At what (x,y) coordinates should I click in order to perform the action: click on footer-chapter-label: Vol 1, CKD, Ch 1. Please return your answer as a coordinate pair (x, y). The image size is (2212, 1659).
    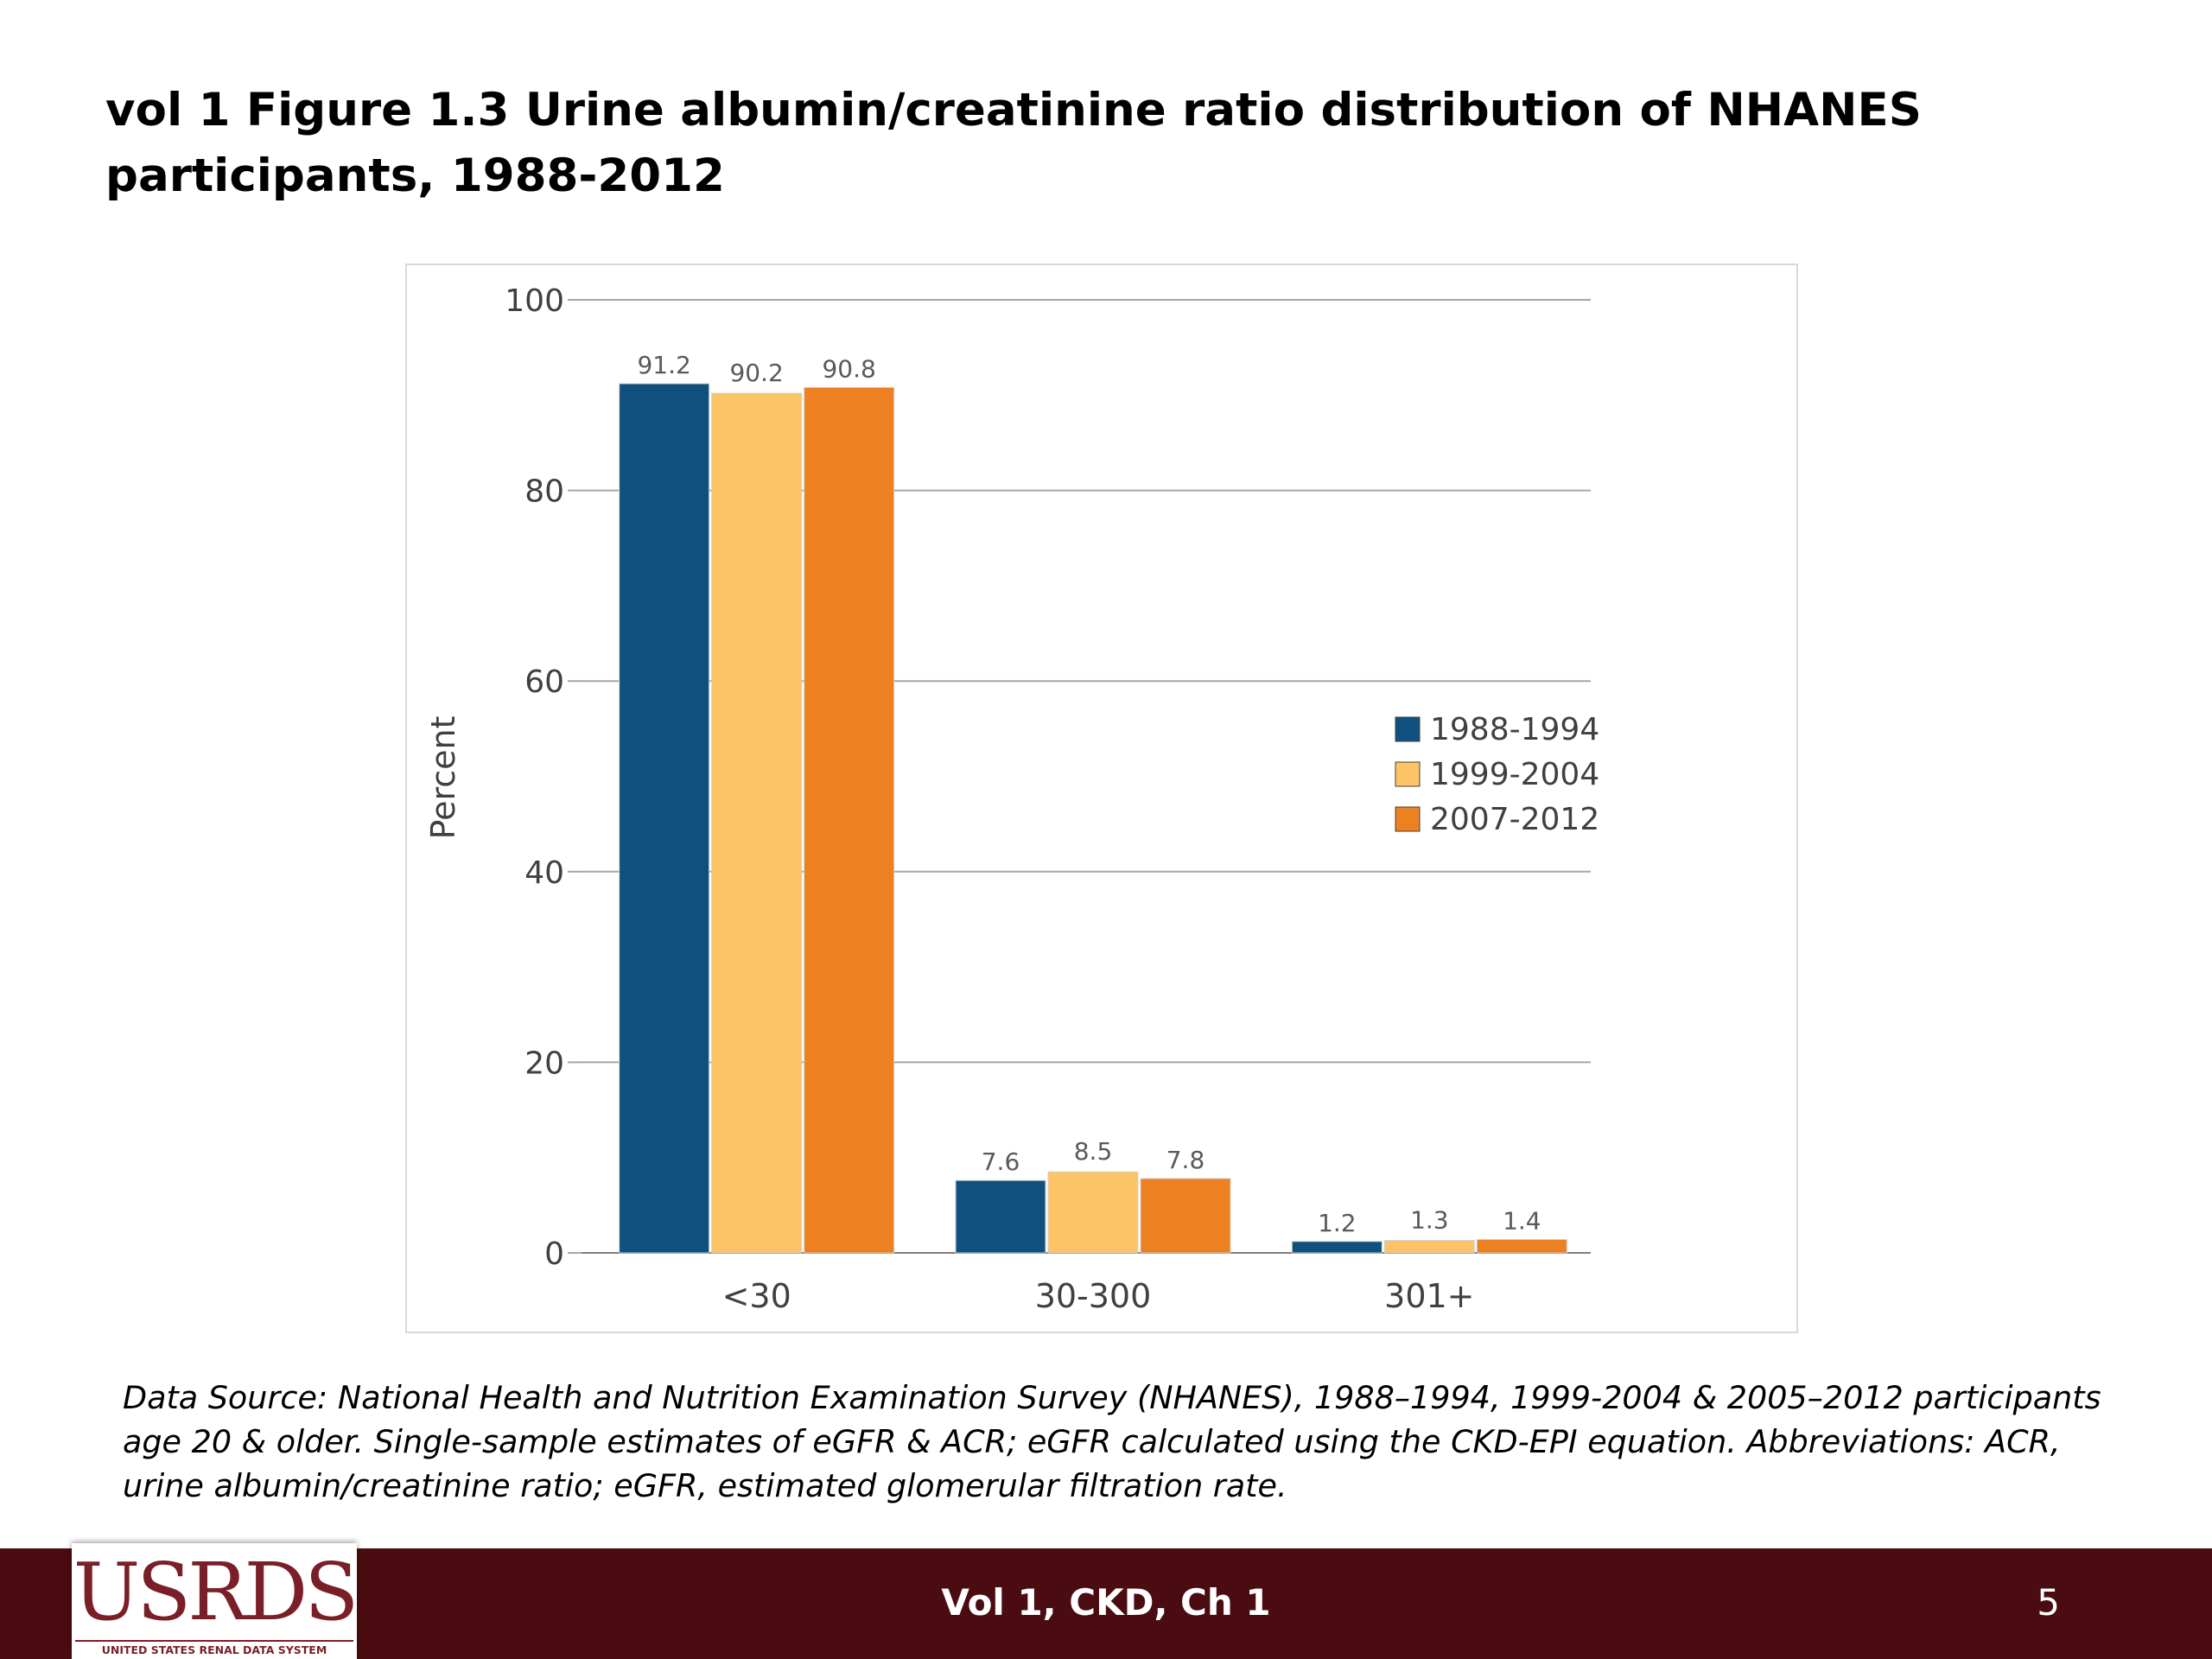
    Looking at the image, I should click on (1106, 1602).